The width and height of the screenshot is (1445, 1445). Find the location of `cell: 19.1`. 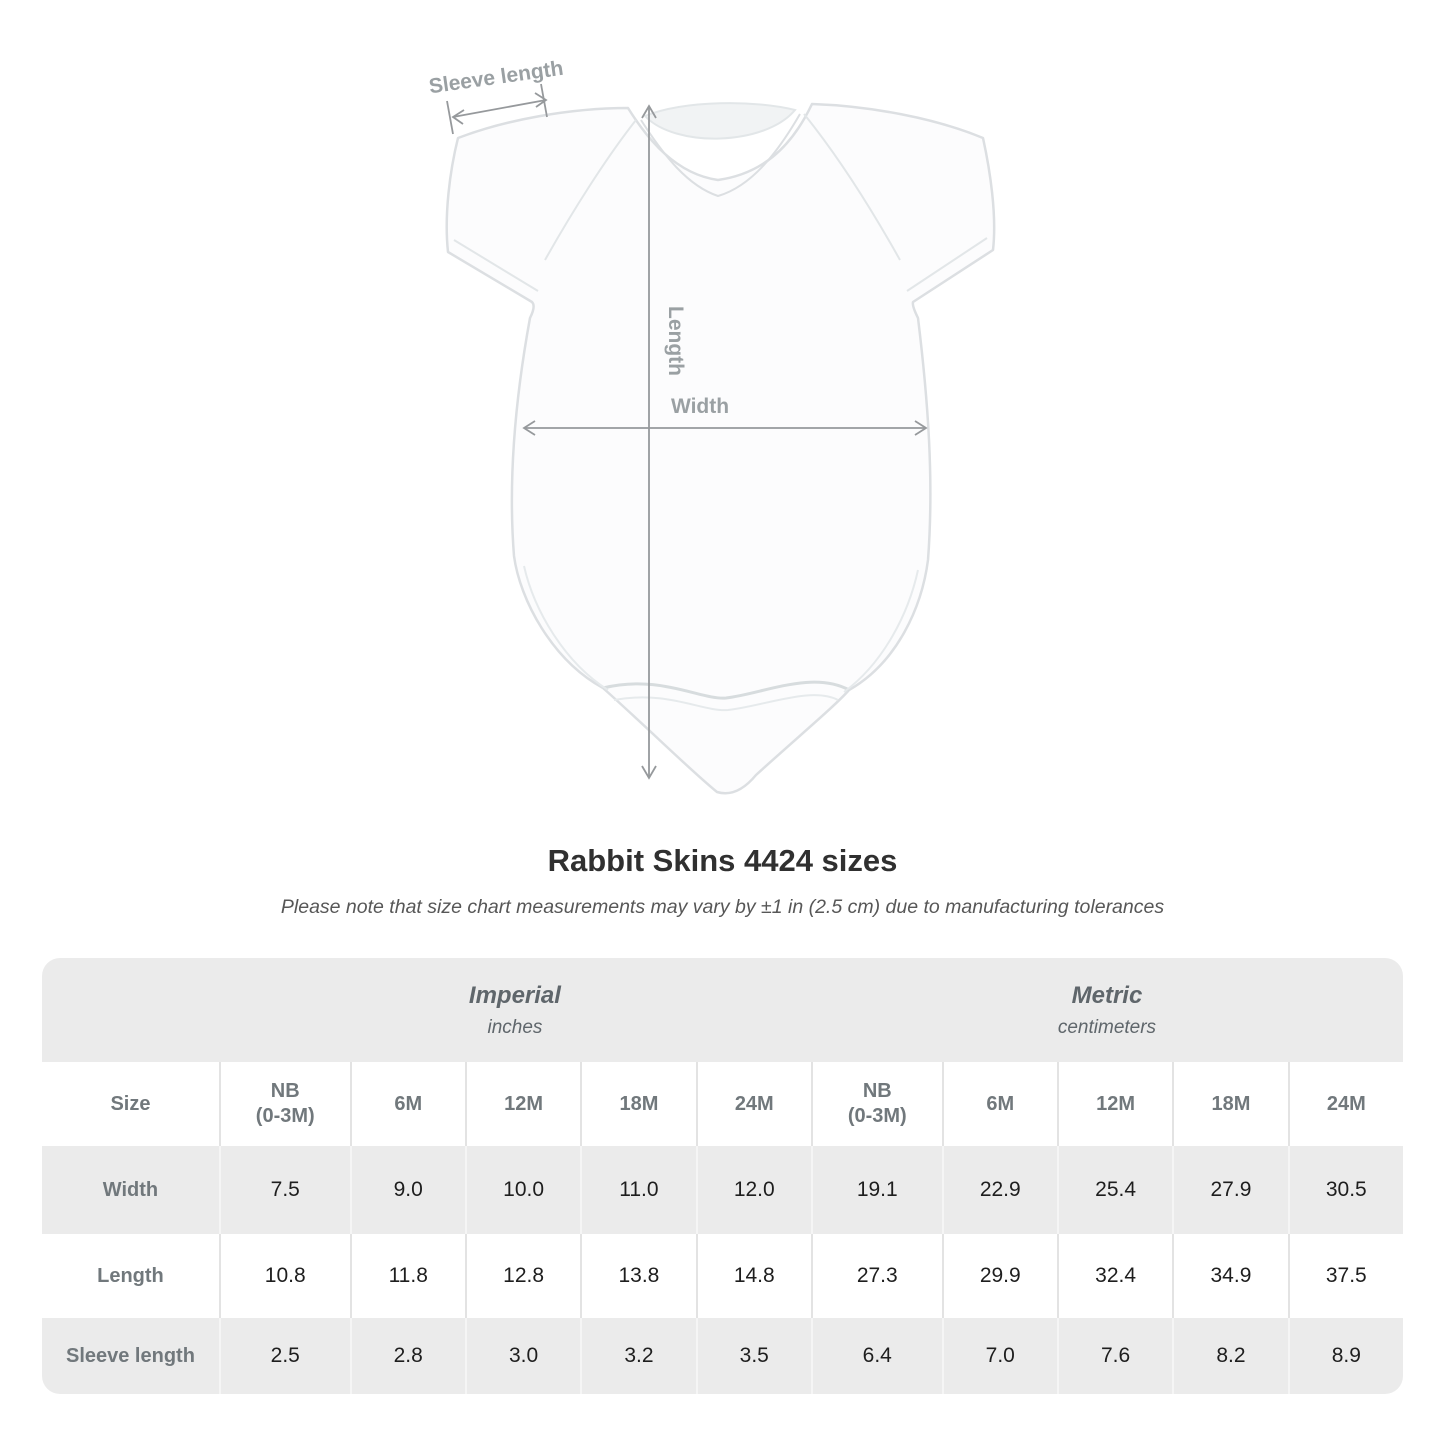

cell: 19.1 is located at coordinates (876, 1190).